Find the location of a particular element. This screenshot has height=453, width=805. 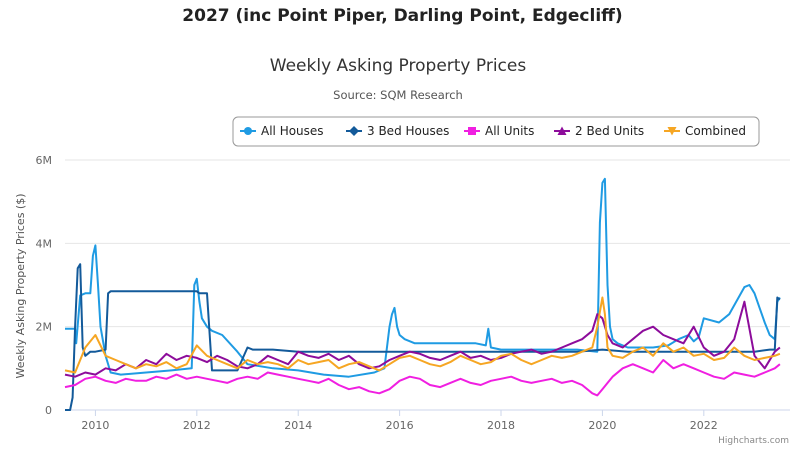

legend-item-all-units: All Units is located at coordinates (499, 131).